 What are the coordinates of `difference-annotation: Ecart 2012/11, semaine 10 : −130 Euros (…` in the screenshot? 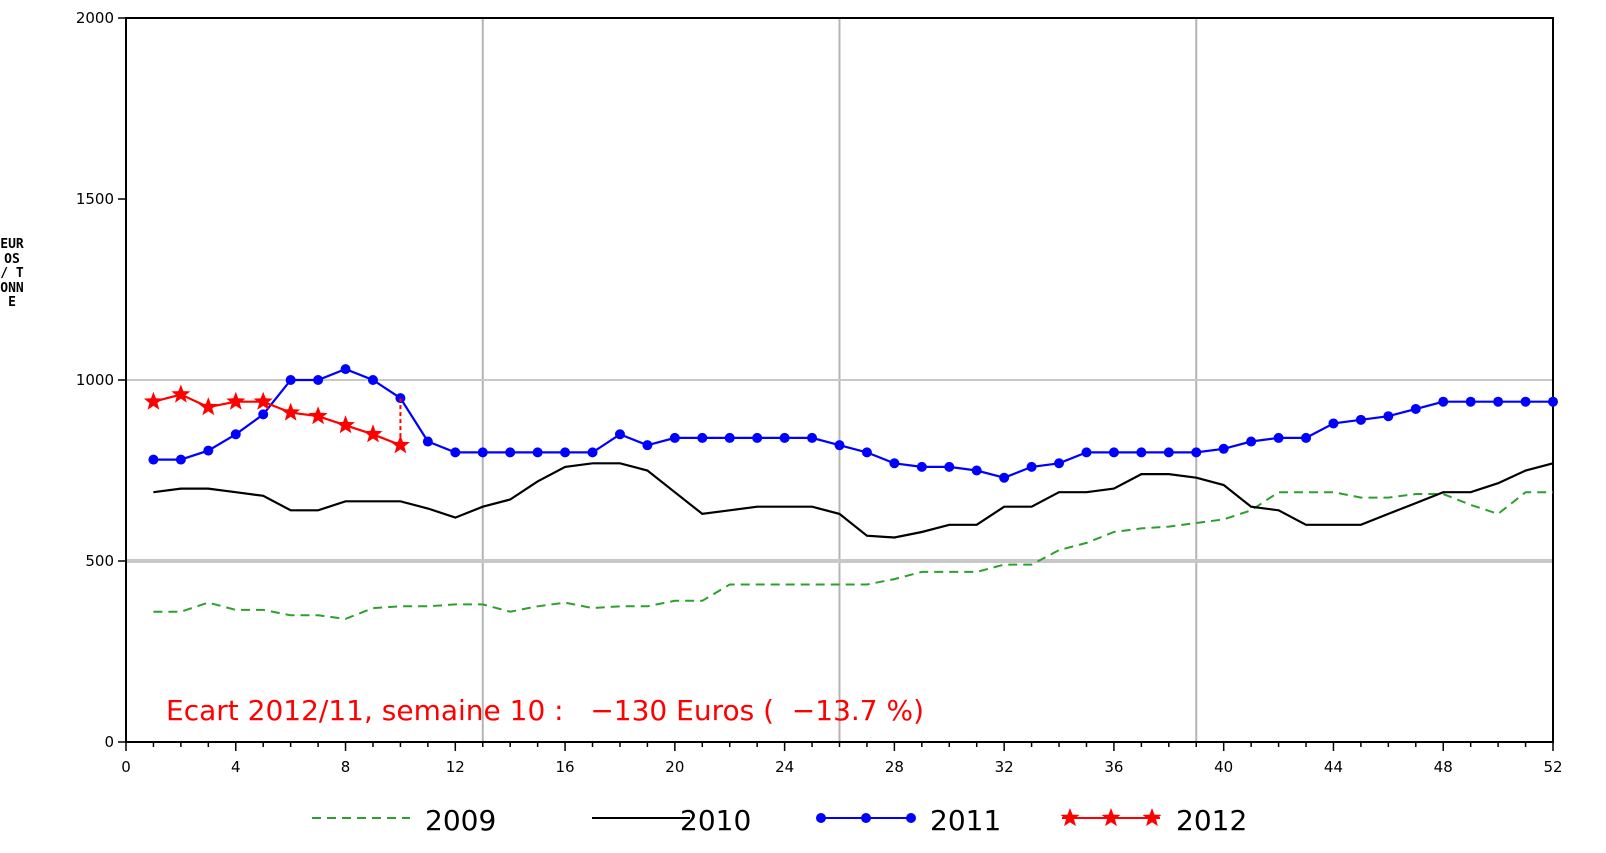 It's located at (545, 710).